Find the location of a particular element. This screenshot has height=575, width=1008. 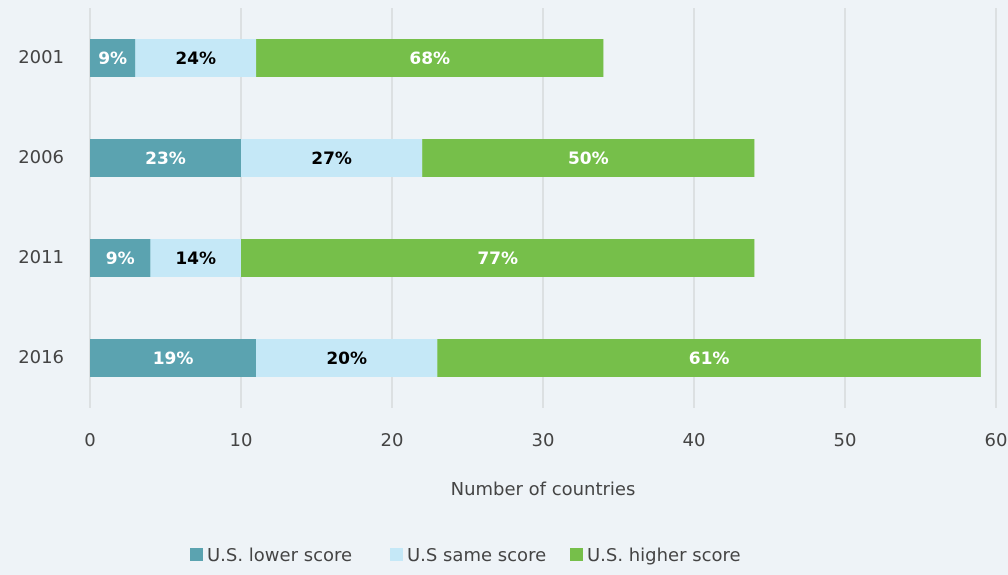

x-tick-label: 60 is located at coordinates (996, 440).